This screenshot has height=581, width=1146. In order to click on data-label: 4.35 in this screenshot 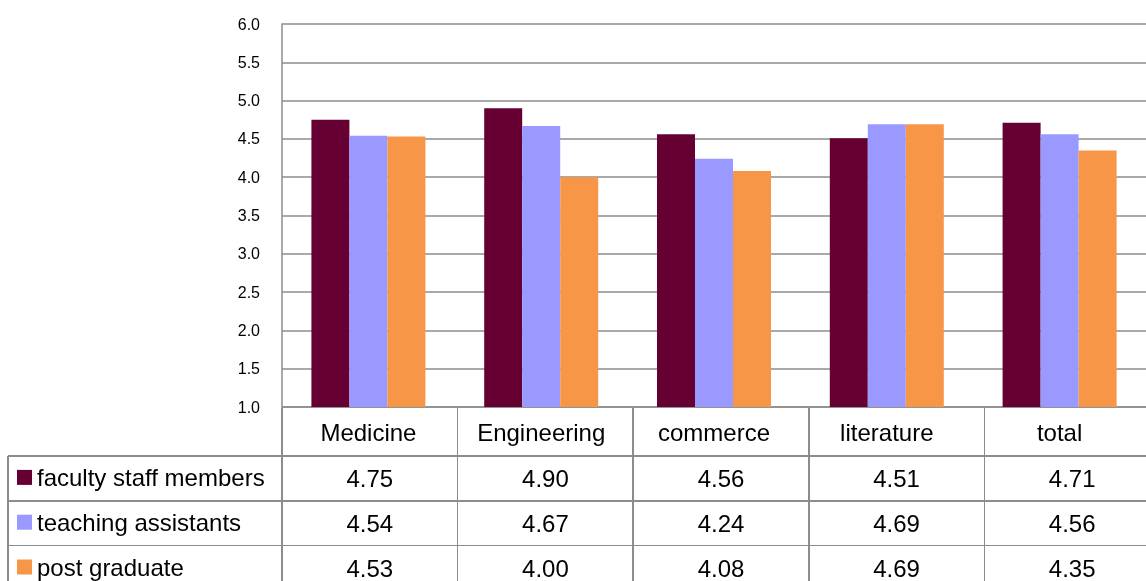, I will do `click(1072, 567)`.